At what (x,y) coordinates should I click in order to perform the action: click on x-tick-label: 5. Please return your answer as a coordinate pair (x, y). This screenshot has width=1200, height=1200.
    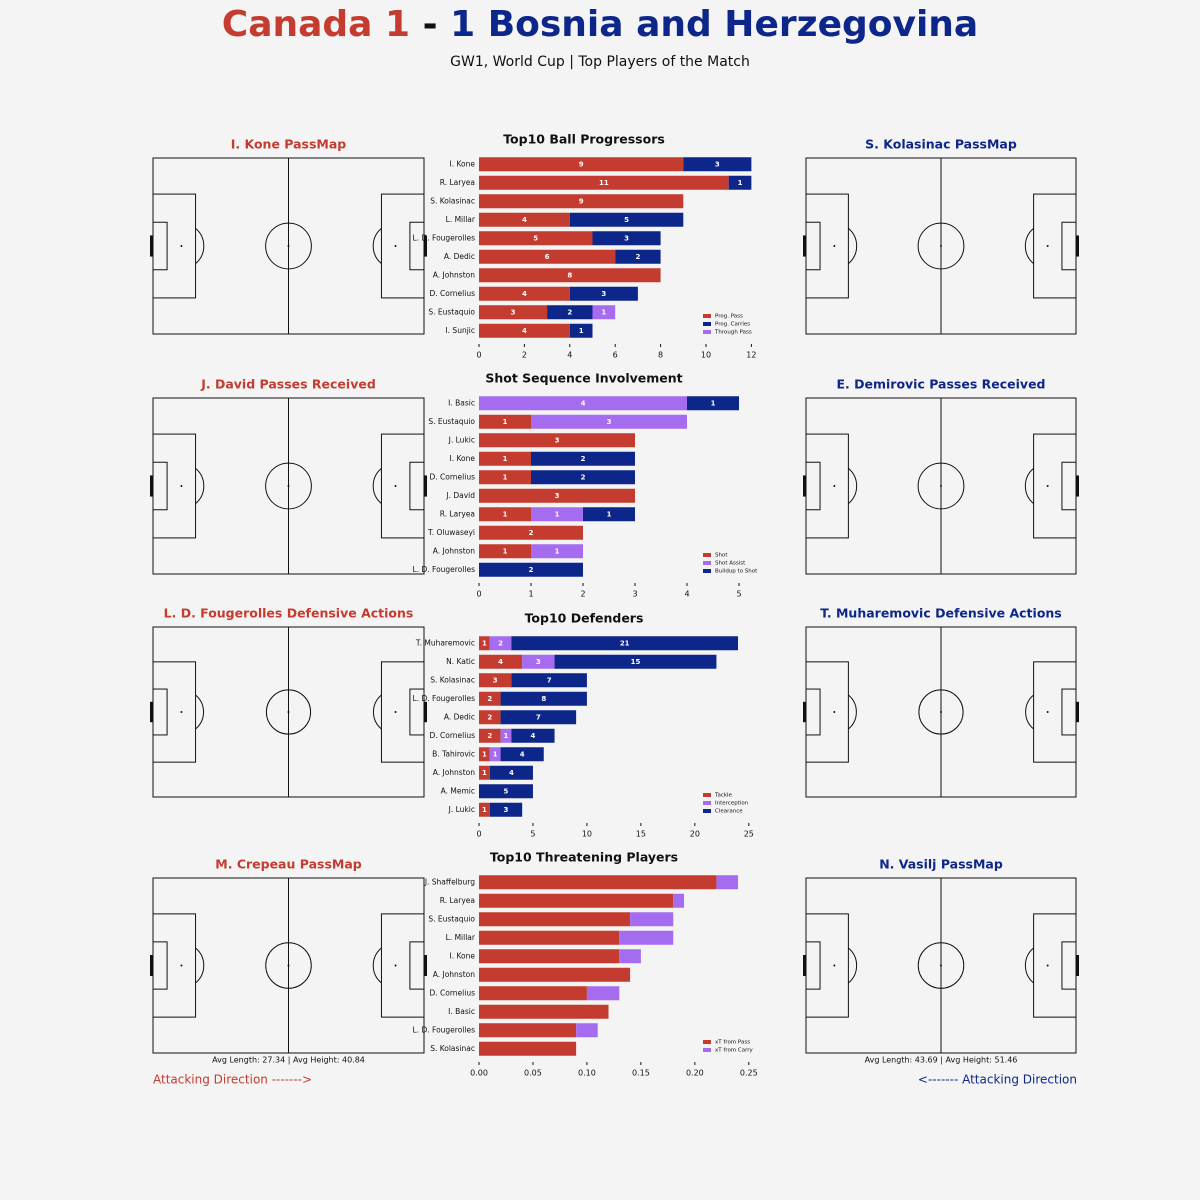
    Looking at the image, I should click on (532, 834).